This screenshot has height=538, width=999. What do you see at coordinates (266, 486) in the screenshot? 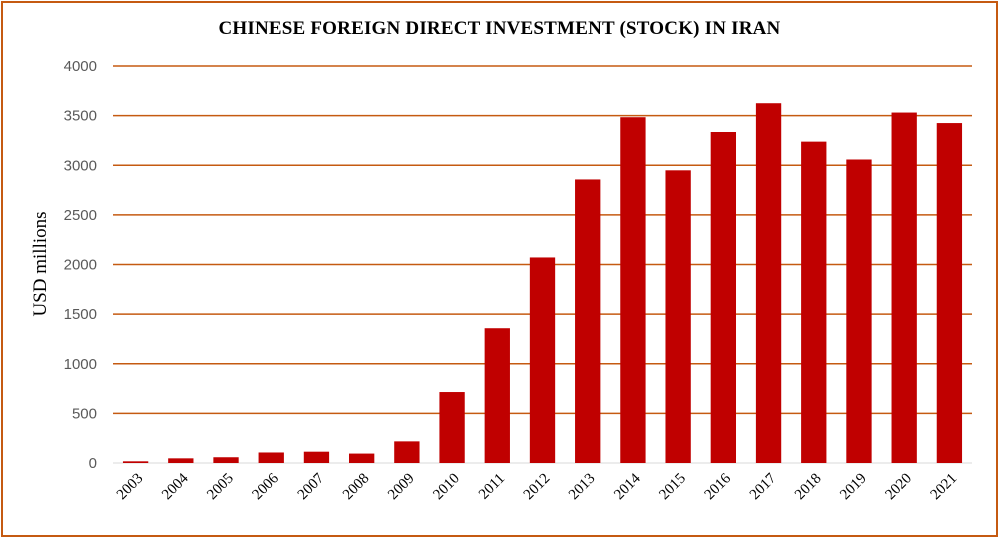
I see `x-tick-label: 2006` at bounding box center [266, 486].